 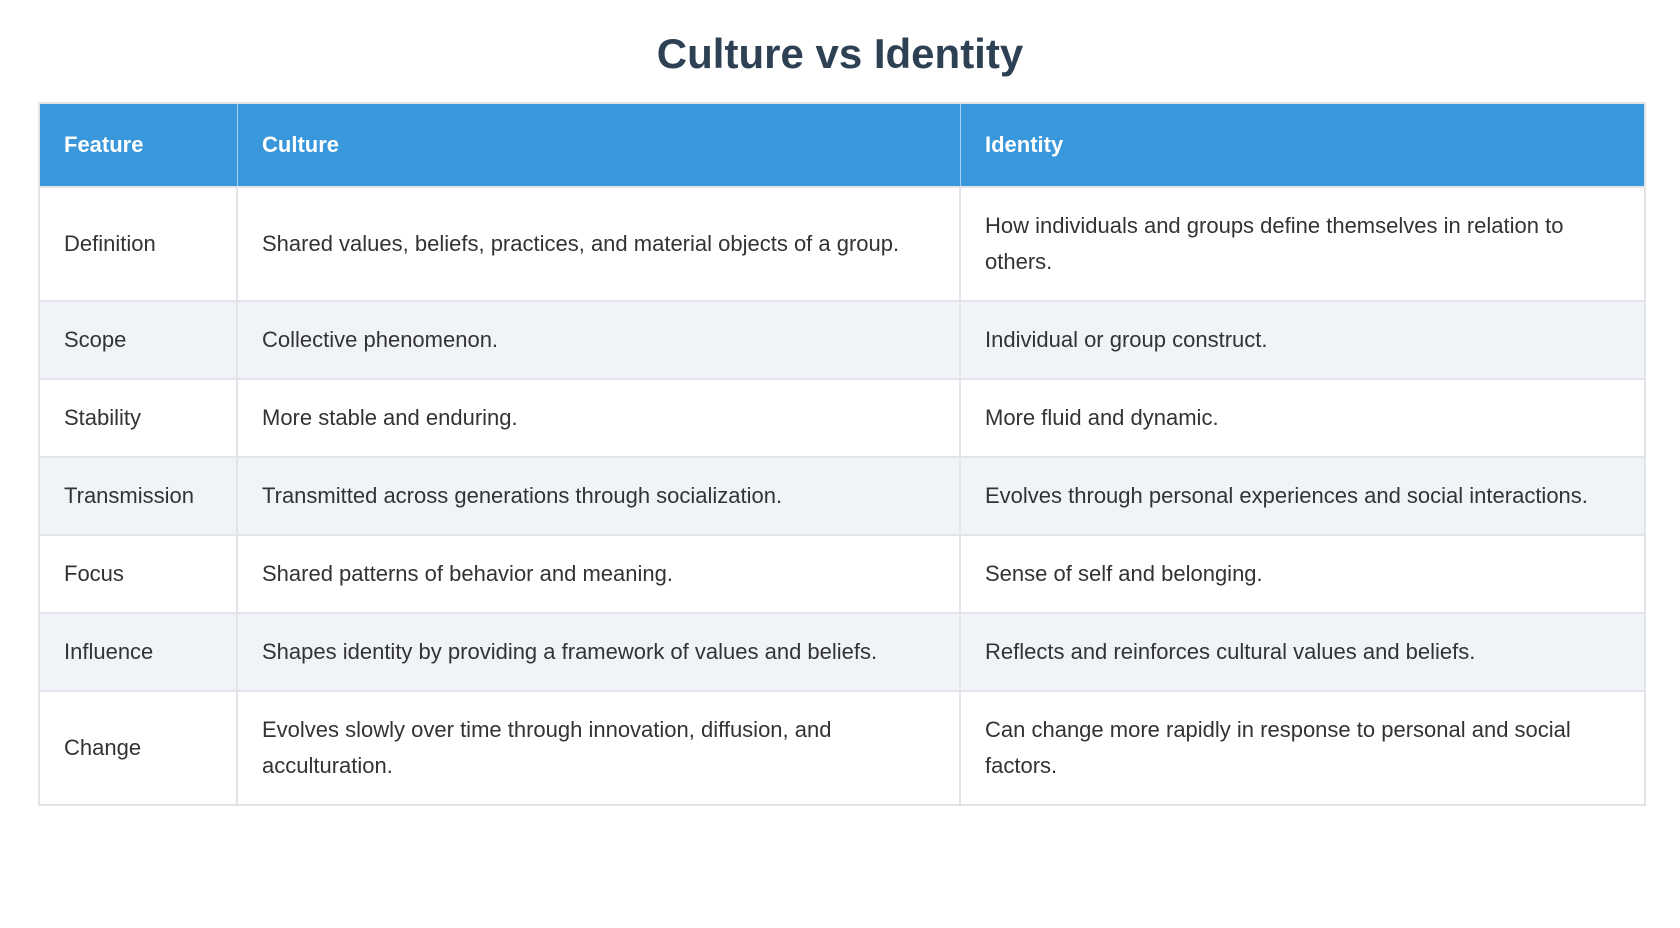 What do you see at coordinates (1302, 145) in the screenshot?
I see `column-header-identity: Identity` at bounding box center [1302, 145].